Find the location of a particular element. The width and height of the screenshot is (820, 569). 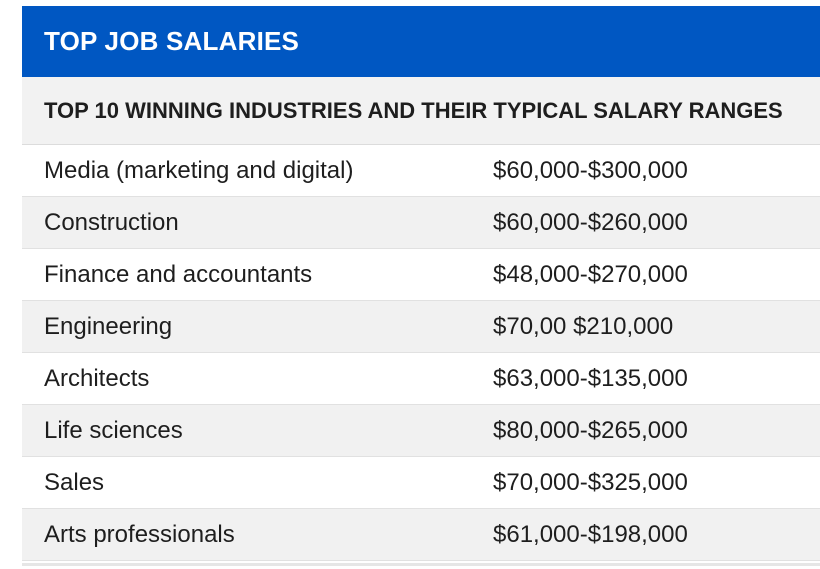

table-row: Construction $60,000-$260,000 is located at coordinates (421, 223).